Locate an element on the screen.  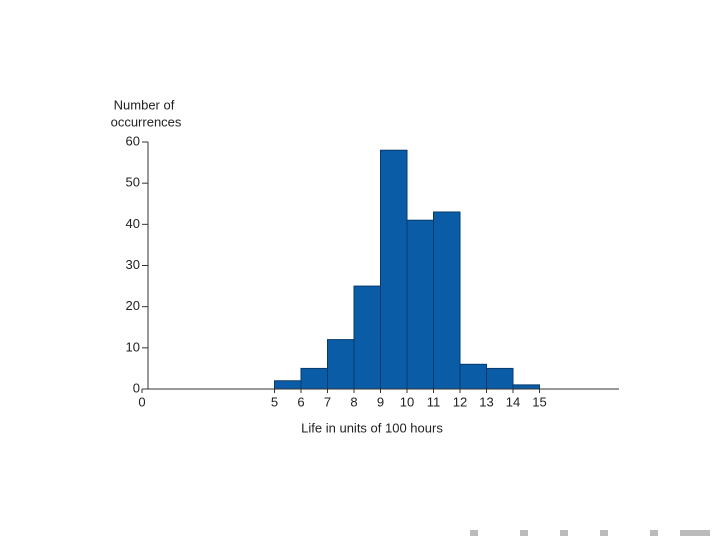
y-tick-label: 40 is located at coordinates (133, 223).